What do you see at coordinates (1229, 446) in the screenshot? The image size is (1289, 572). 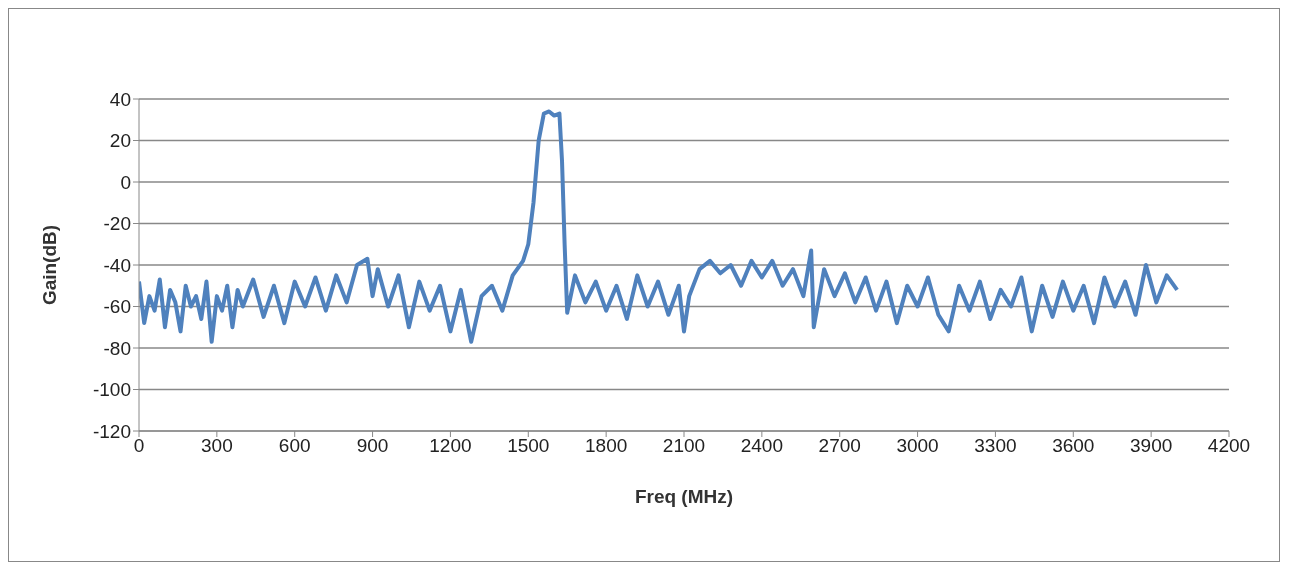 I see `x-tick-label: 4200` at bounding box center [1229, 446].